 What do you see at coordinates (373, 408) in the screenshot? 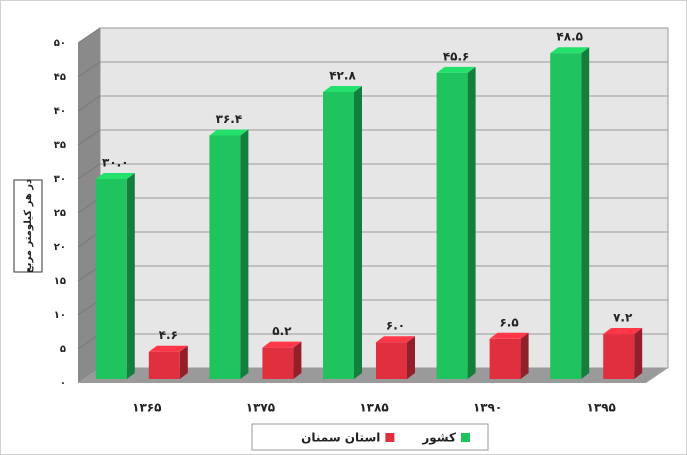
I see `x-tick-label: ۱۳۸۵` at bounding box center [373, 408].